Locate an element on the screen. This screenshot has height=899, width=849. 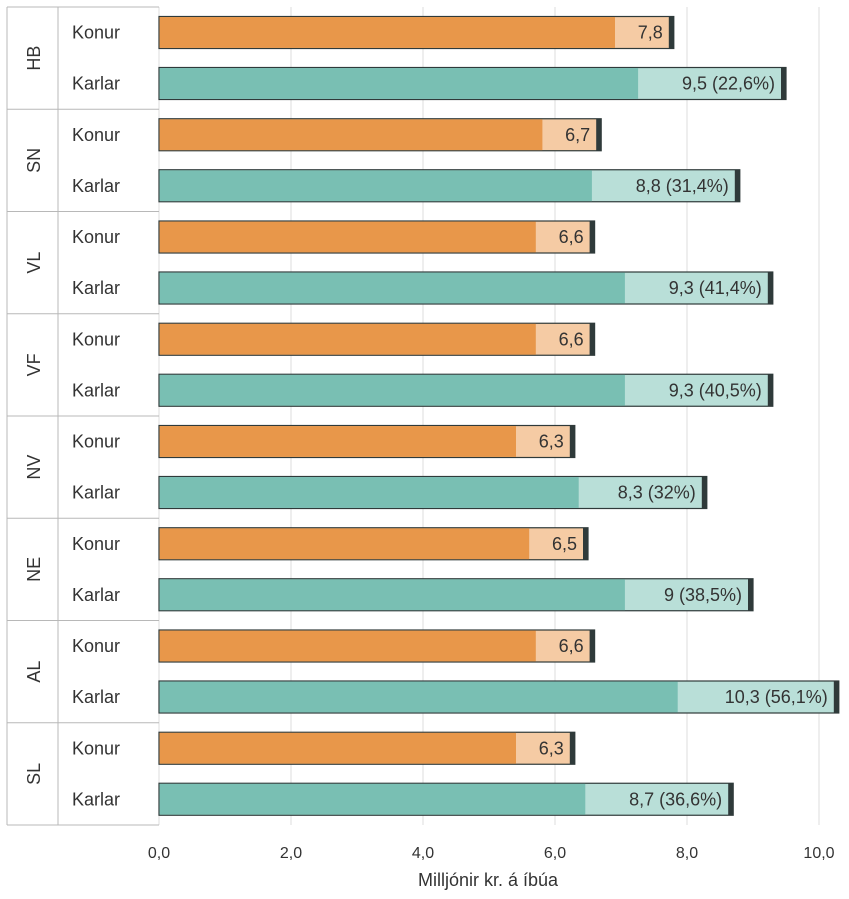
x-axis-title: Milljónir kr. á íbúa is located at coordinates (488, 880).